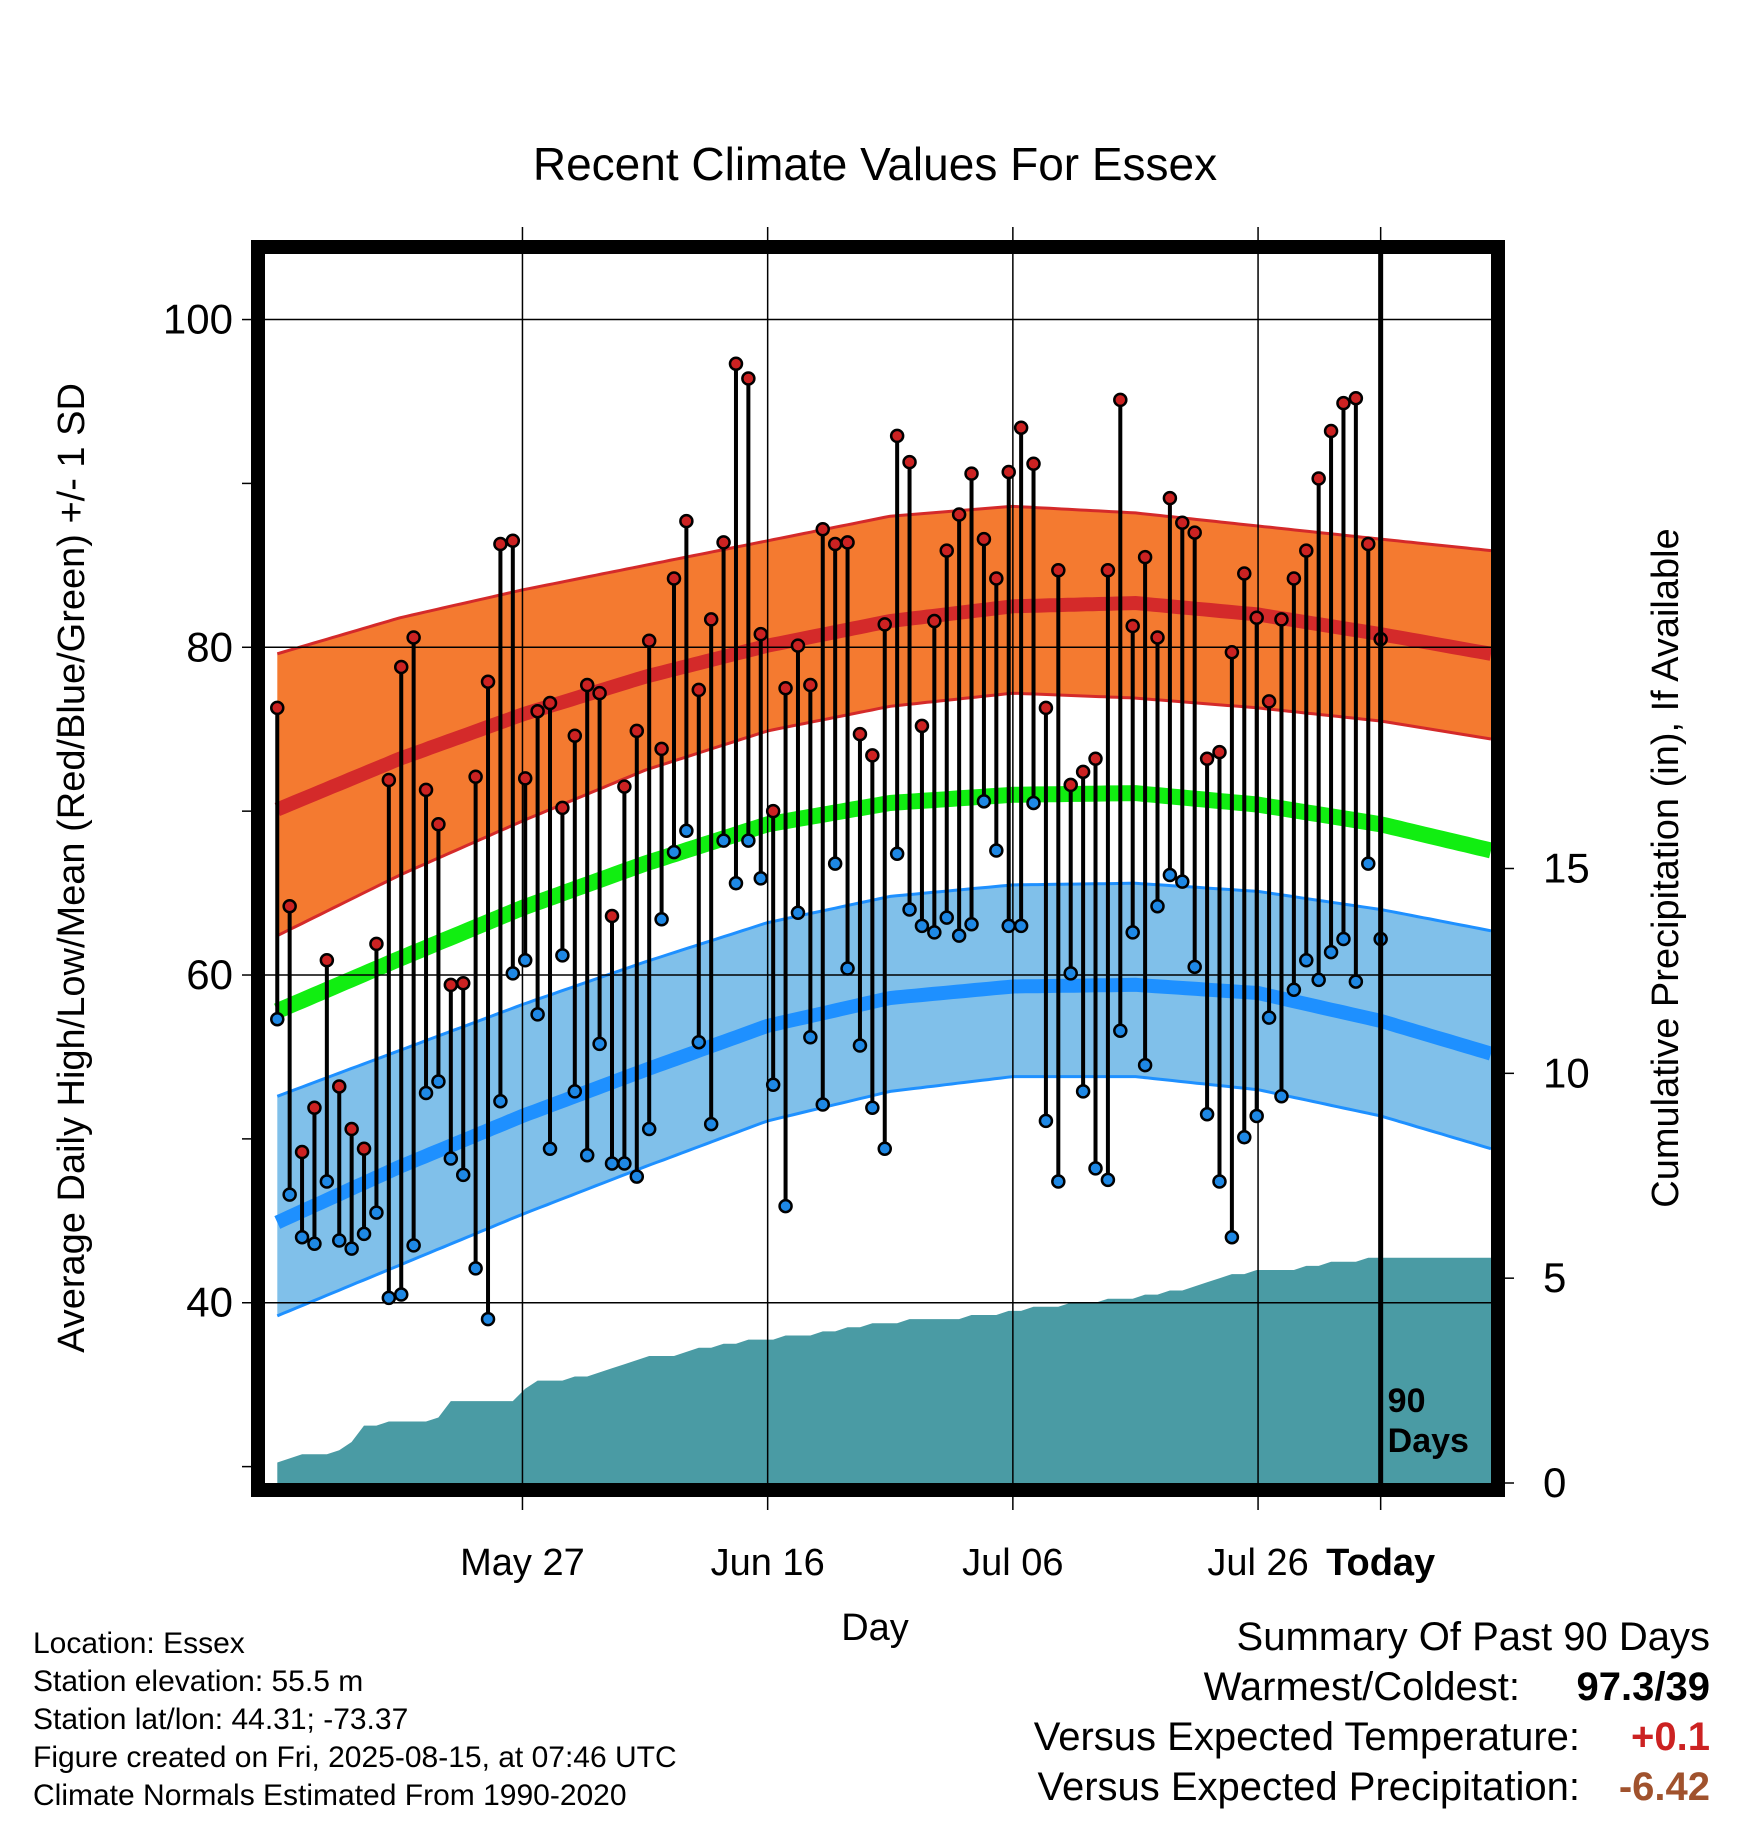 This screenshot has width=1748, height=1828. Describe the element at coordinates (875, 164) in the screenshot. I see `chart-title: Recent Climate Values For Essex` at that location.